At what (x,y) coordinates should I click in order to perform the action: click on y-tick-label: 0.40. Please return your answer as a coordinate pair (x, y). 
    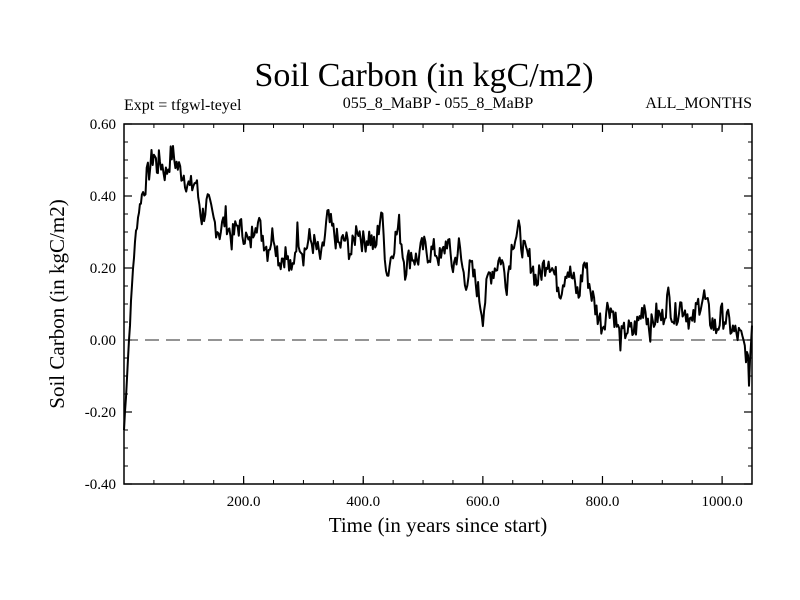
    Looking at the image, I should click on (103, 197).